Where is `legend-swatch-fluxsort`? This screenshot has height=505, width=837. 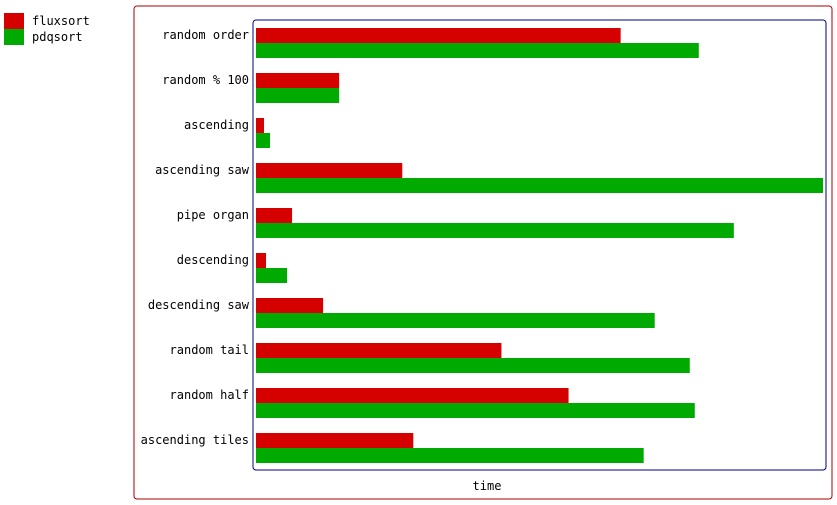 legend-swatch-fluxsort is located at coordinates (14, 21).